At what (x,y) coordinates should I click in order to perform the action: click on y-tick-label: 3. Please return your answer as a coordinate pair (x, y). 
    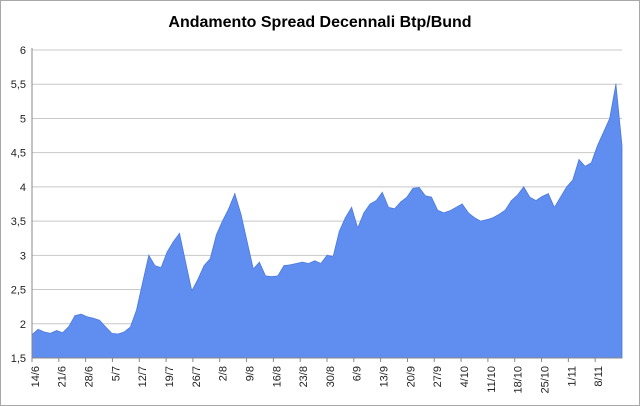
    Looking at the image, I should click on (23, 256).